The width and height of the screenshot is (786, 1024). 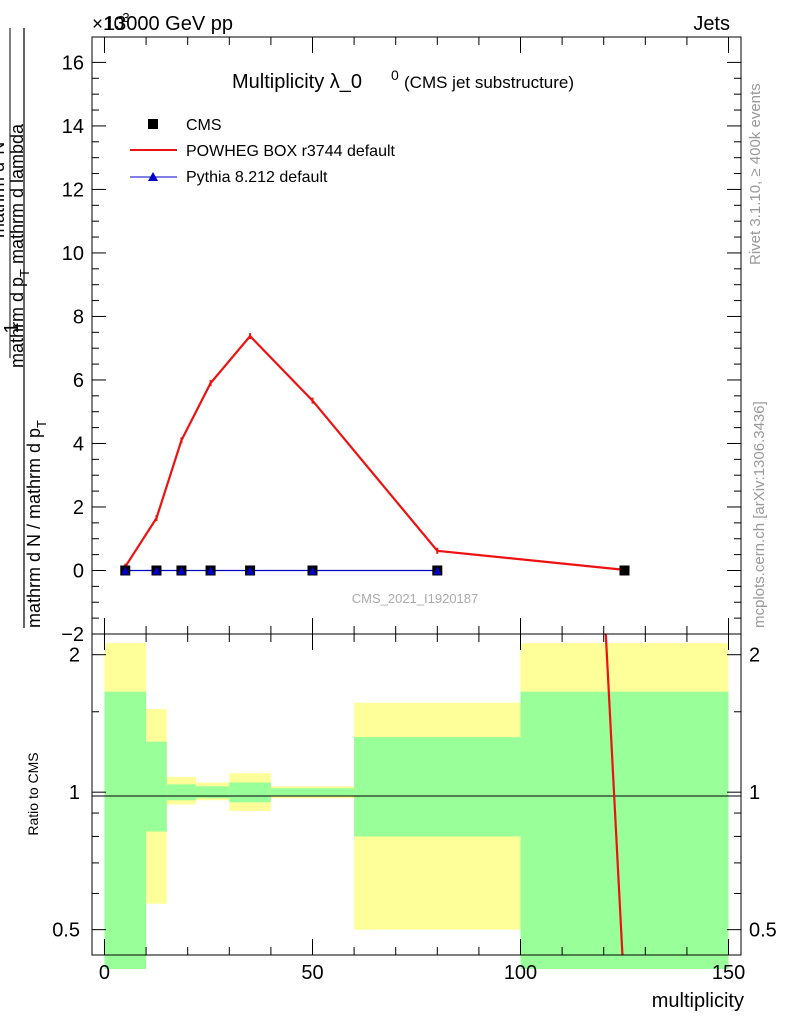 I want to click on y-tick-label: 12, so click(x=73, y=190).